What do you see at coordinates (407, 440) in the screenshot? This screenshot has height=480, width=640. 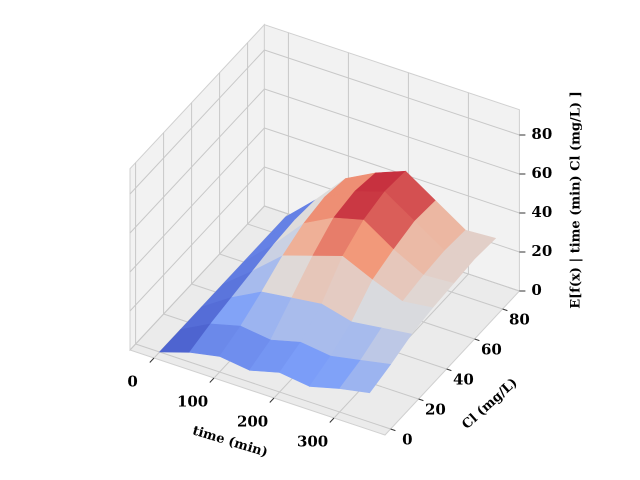 I see `y-tick-label: 0` at bounding box center [407, 440].